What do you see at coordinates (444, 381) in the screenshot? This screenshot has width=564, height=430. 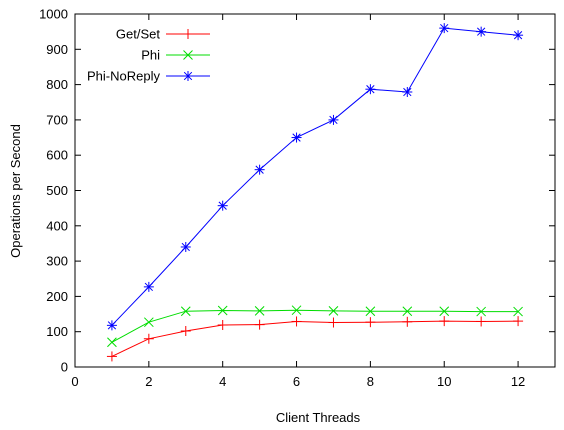 I see `x-tick-label: 10` at bounding box center [444, 381].